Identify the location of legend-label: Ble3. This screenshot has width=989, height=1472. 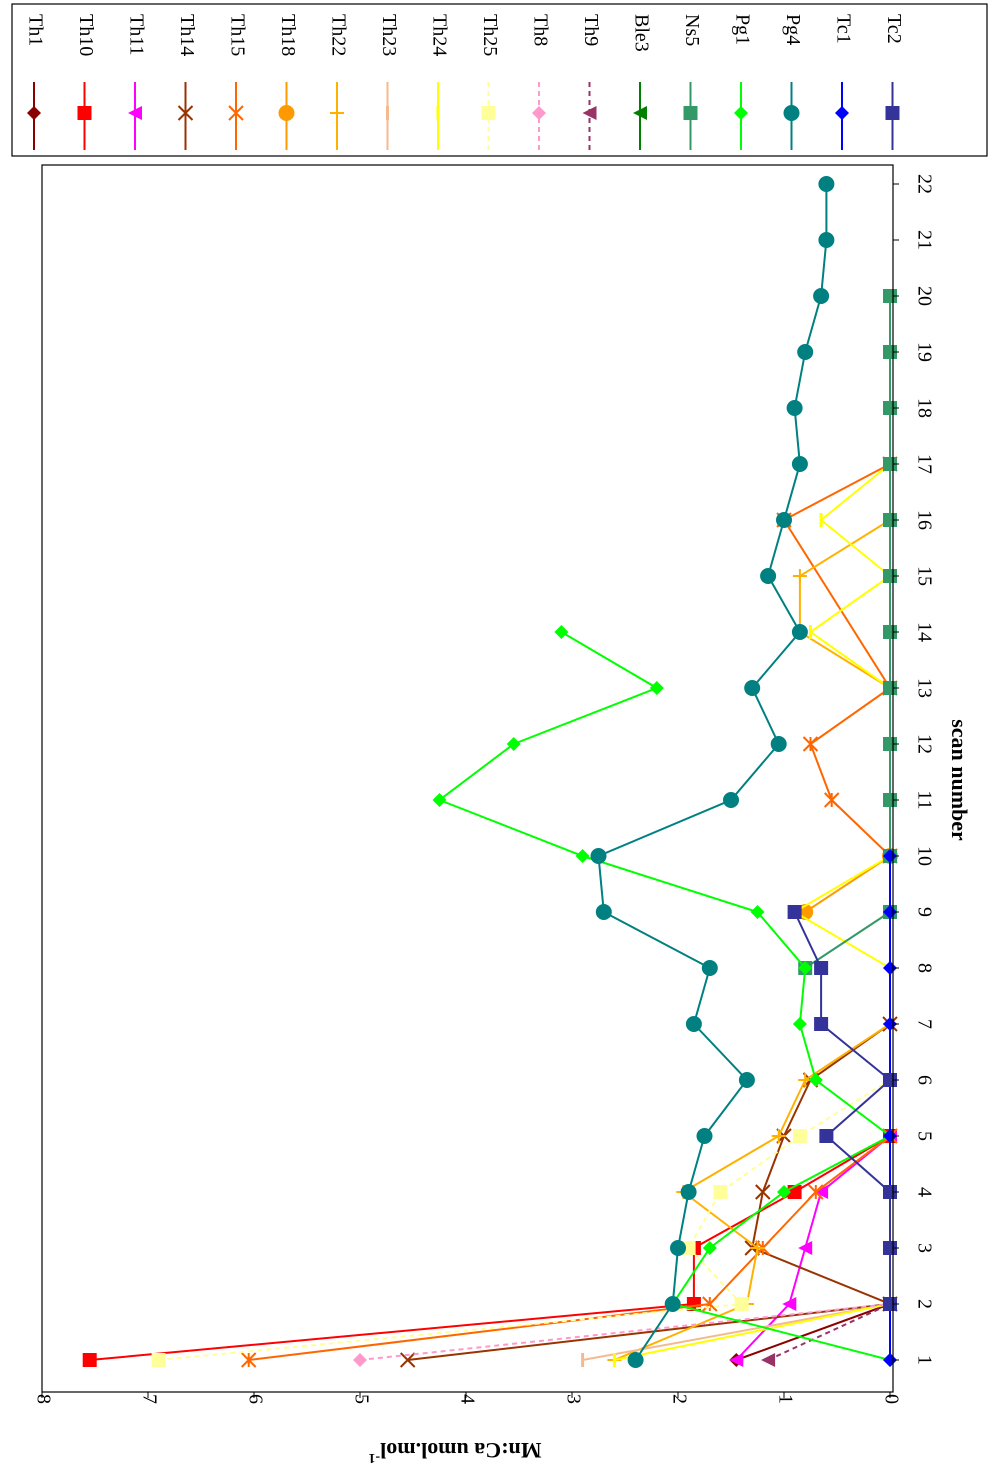
(641, 33).